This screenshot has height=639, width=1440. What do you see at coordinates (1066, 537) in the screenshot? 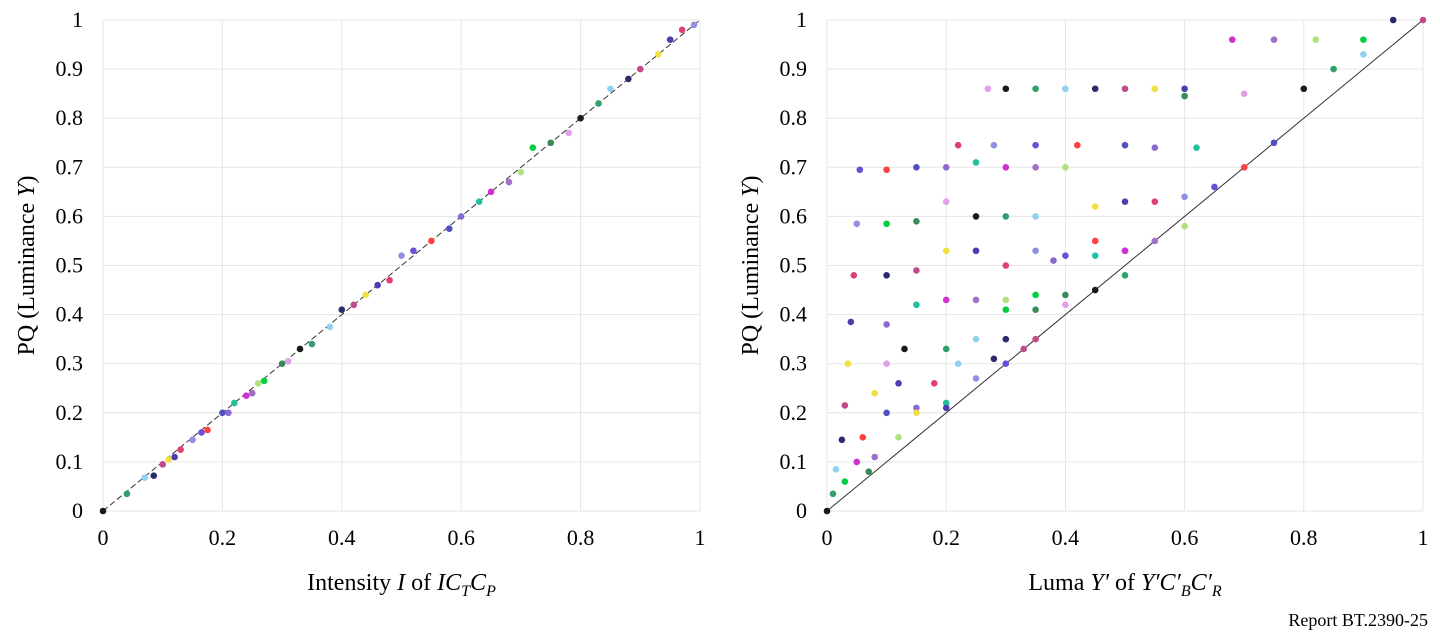
I see `x-tick-label: 0.4` at bounding box center [1066, 537].